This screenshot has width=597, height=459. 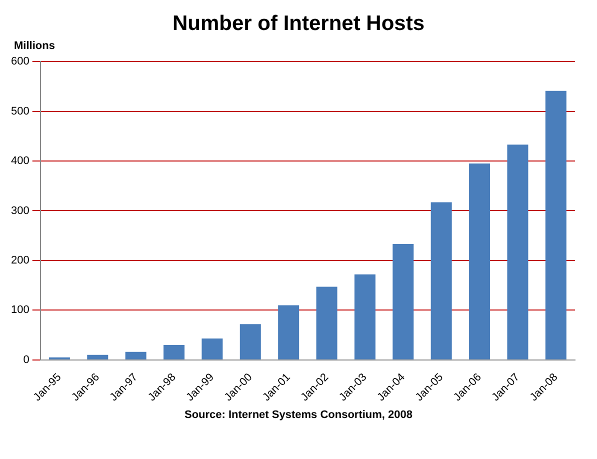 I want to click on y-tick-label: 200, so click(x=20, y=260).